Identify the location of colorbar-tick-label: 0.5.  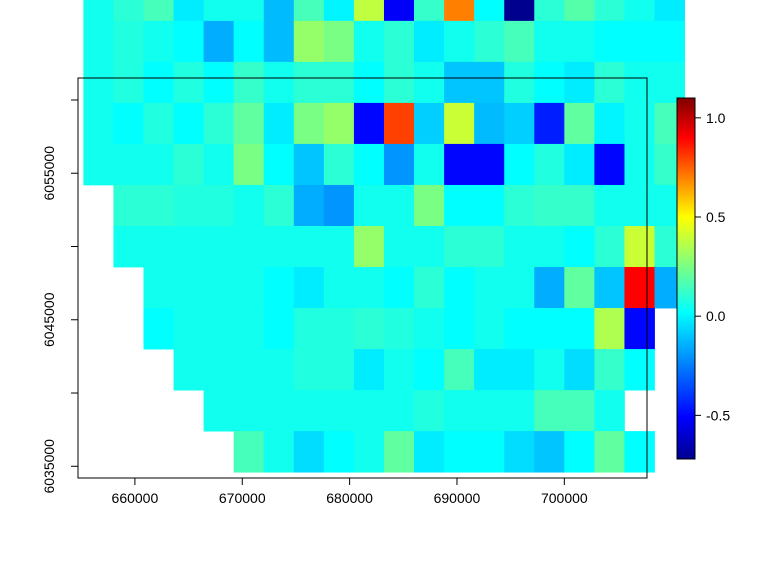
(716, 217).